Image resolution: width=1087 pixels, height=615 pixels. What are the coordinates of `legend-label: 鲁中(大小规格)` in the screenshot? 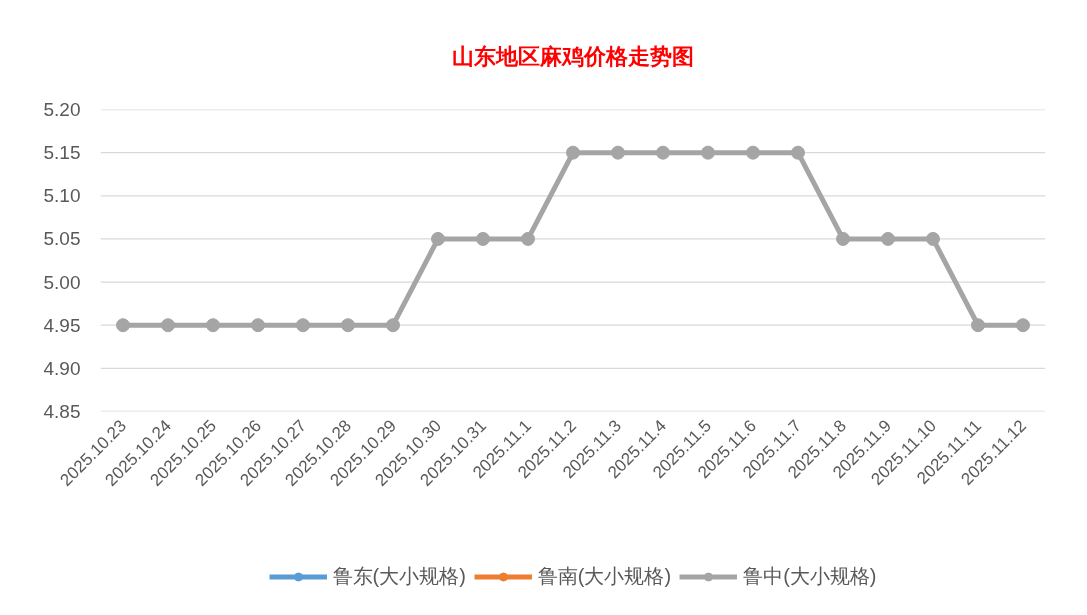 It's located at (810, 576).